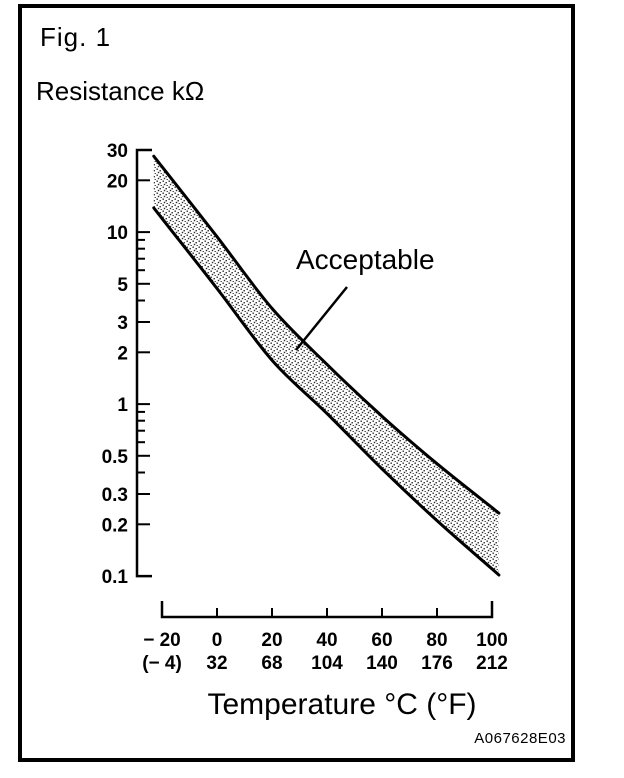 The height and width of the screenshot is (778, 624). What do you see at coordinates (115, 457) in the screenshot?
I see `y-tick-label: 0.5` at bounding box center [115, 457].